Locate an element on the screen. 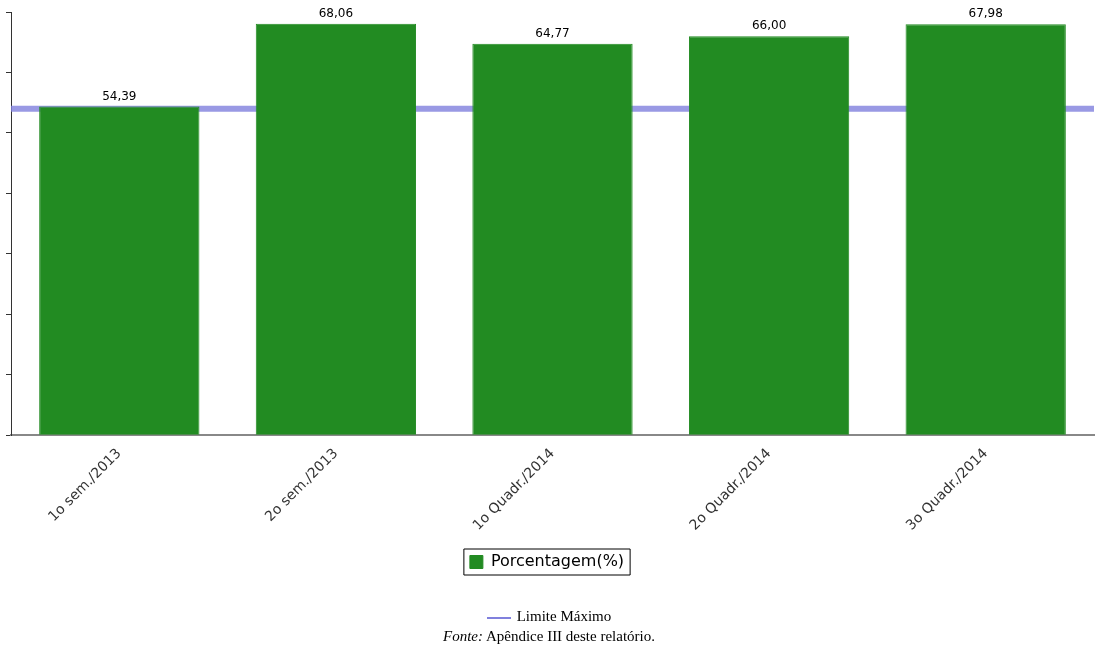  data-label: 54,39 is located at coordinates (119, 95).